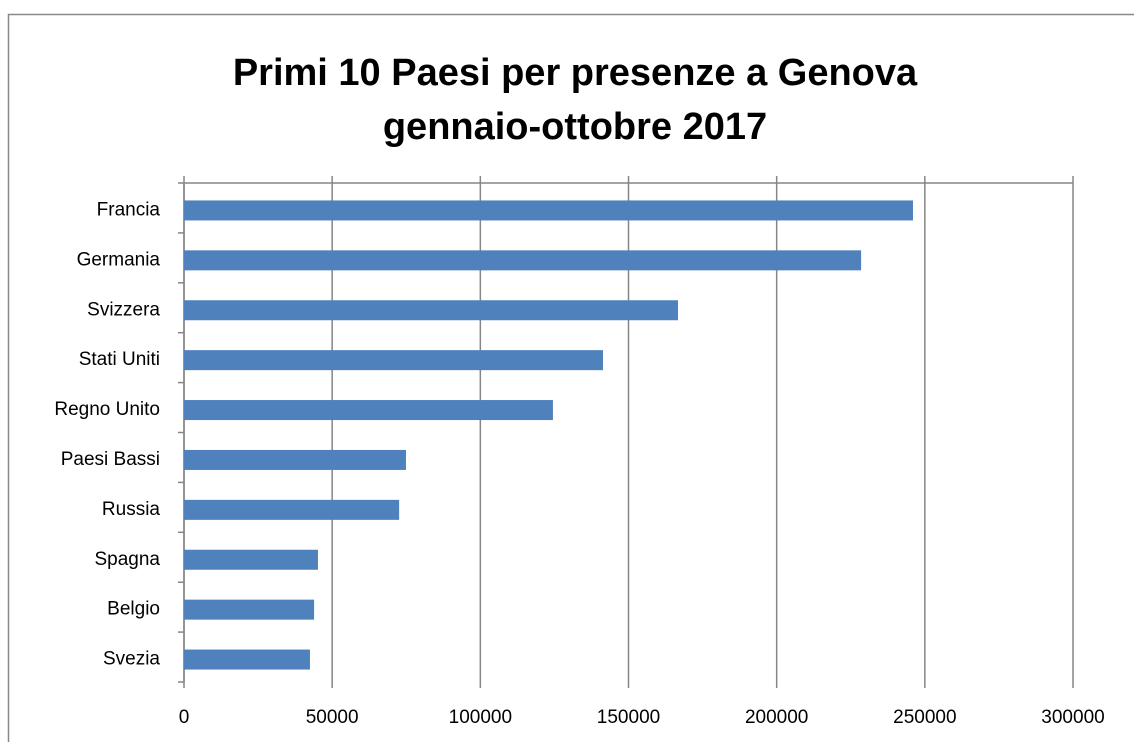  What do you see at coordinates (628, 717) in the screenshot?
I see `x-tick-label: 150000` at bounding box center [628, 717].